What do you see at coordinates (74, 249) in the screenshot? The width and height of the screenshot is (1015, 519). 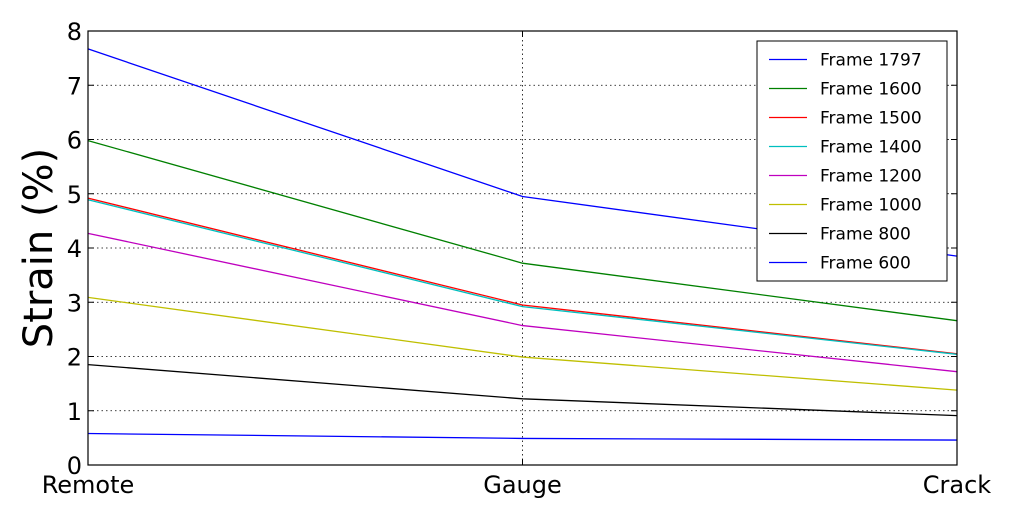 I see `y-tick-label: 4` at bounding box center [74, 249].